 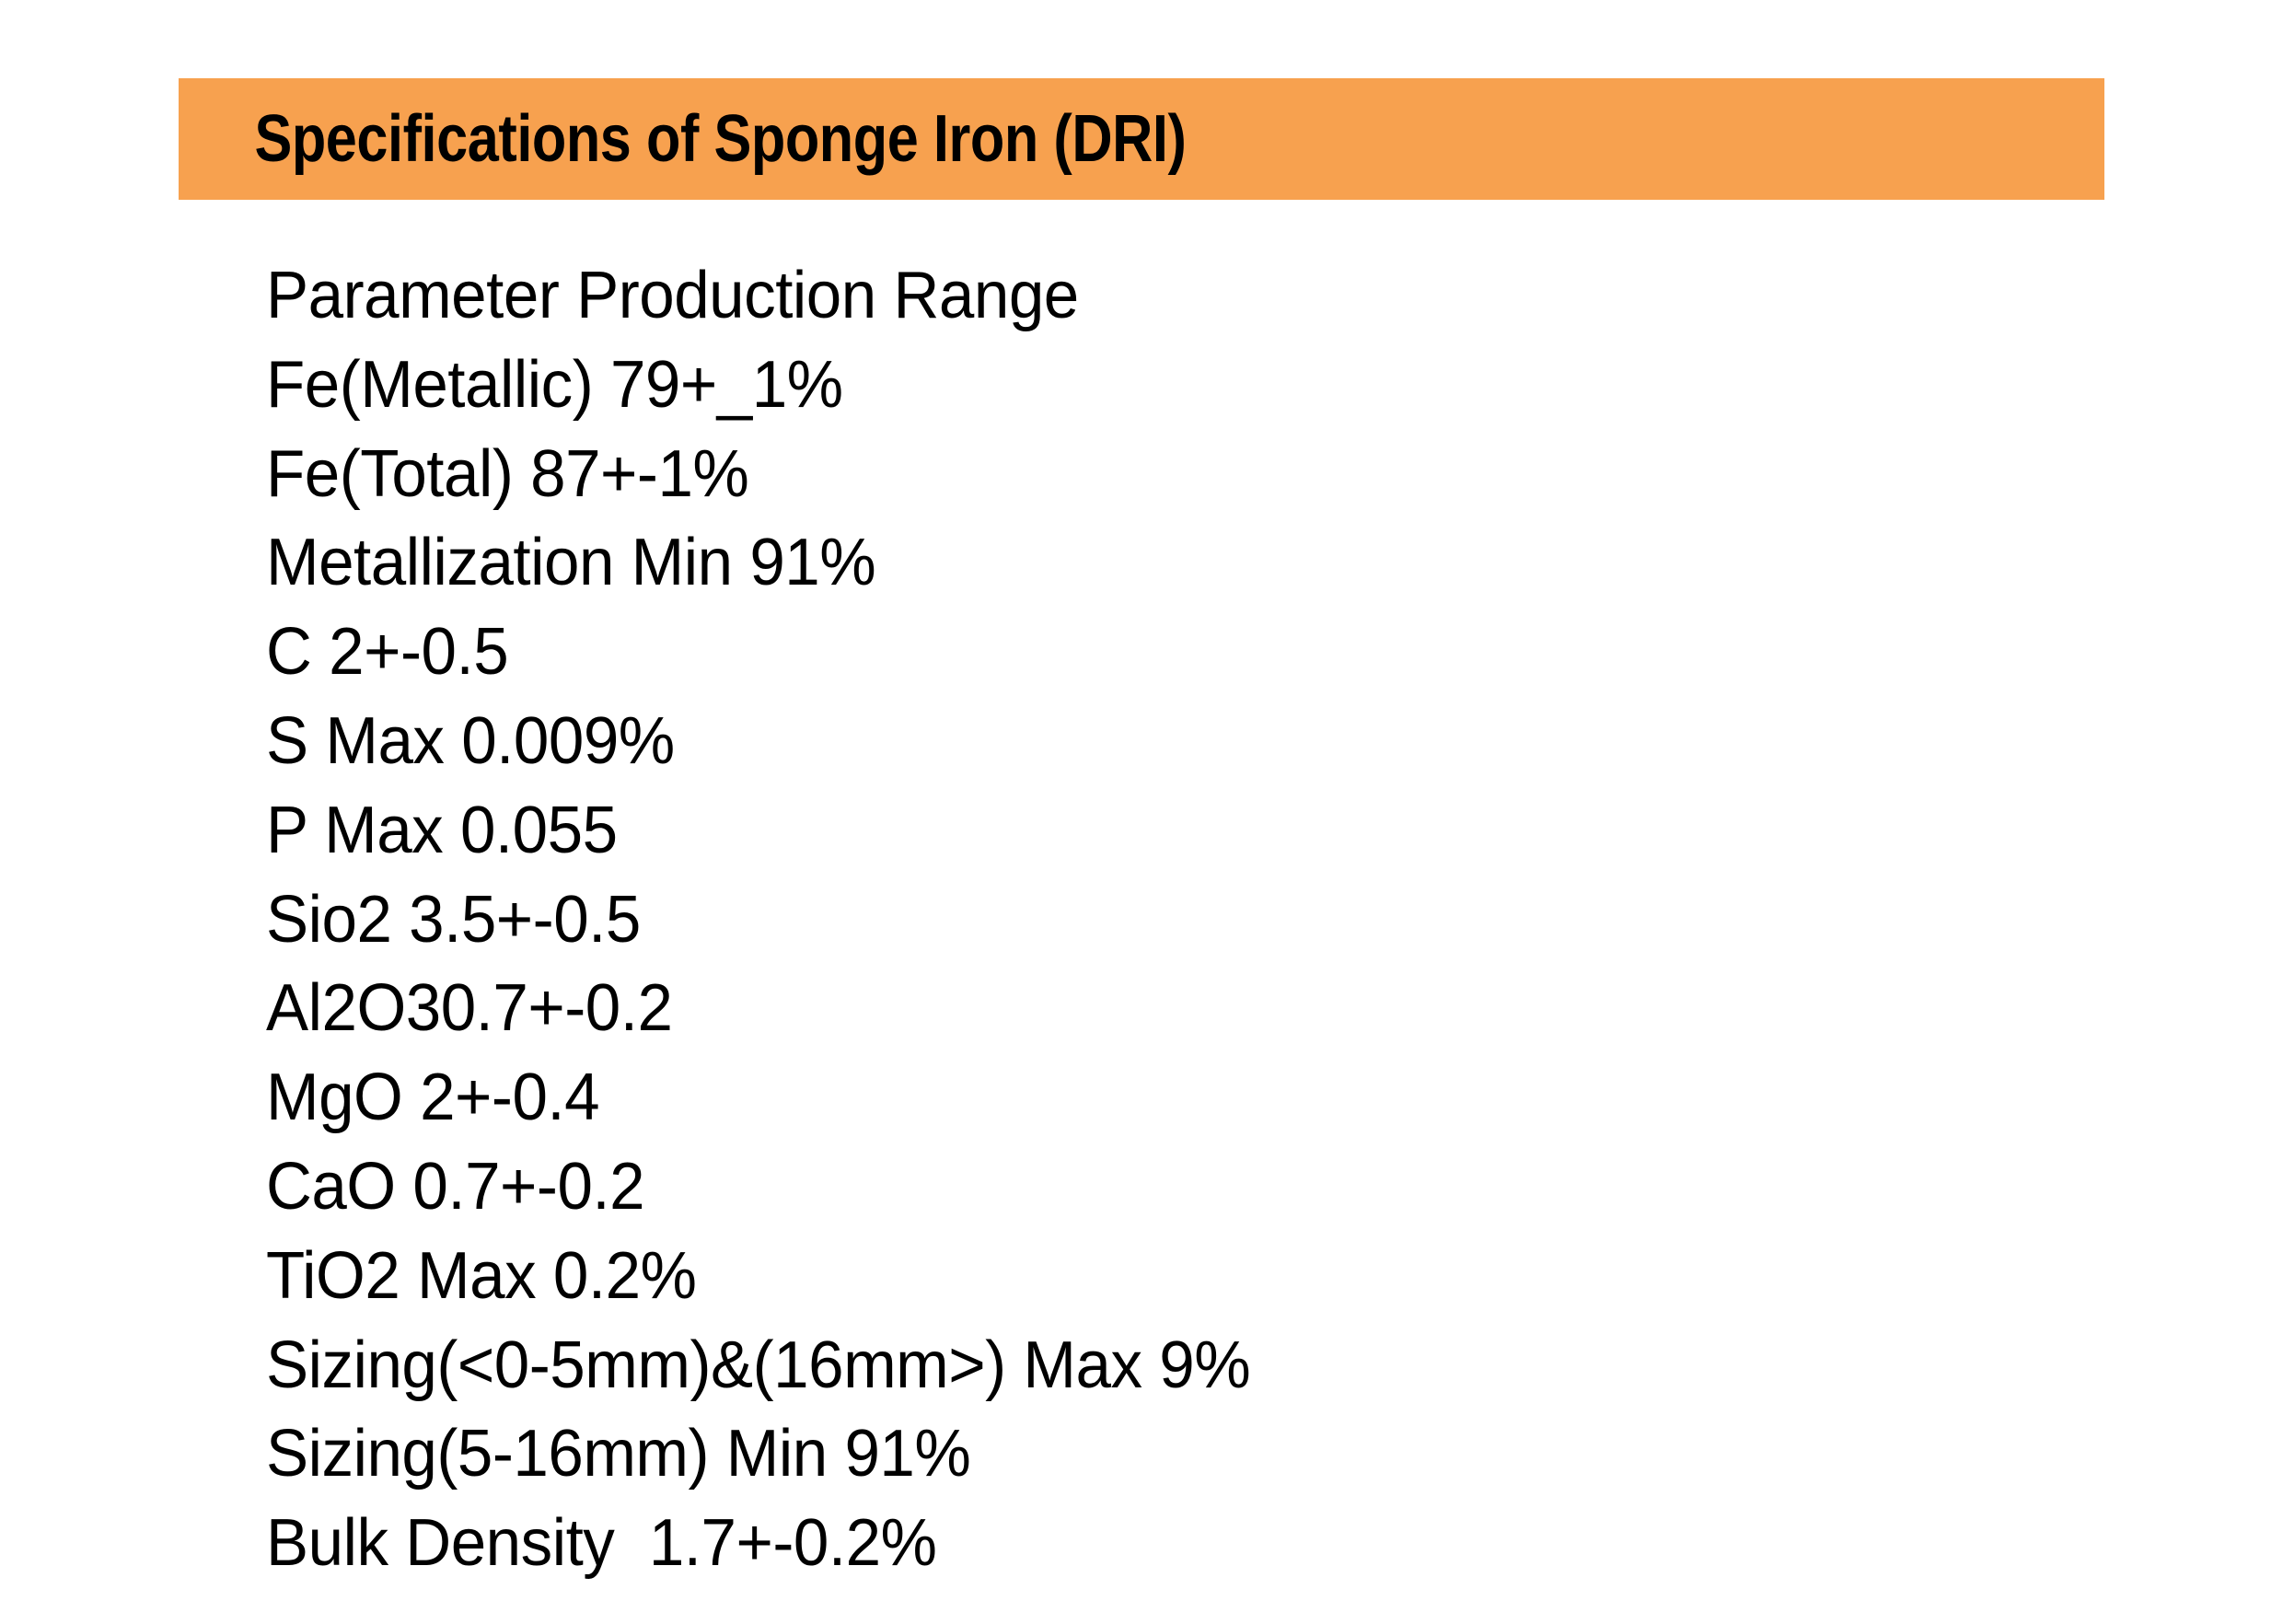 I want to click on spec-line-carbon: C 2+-0.5, so click(x=387, y=652).